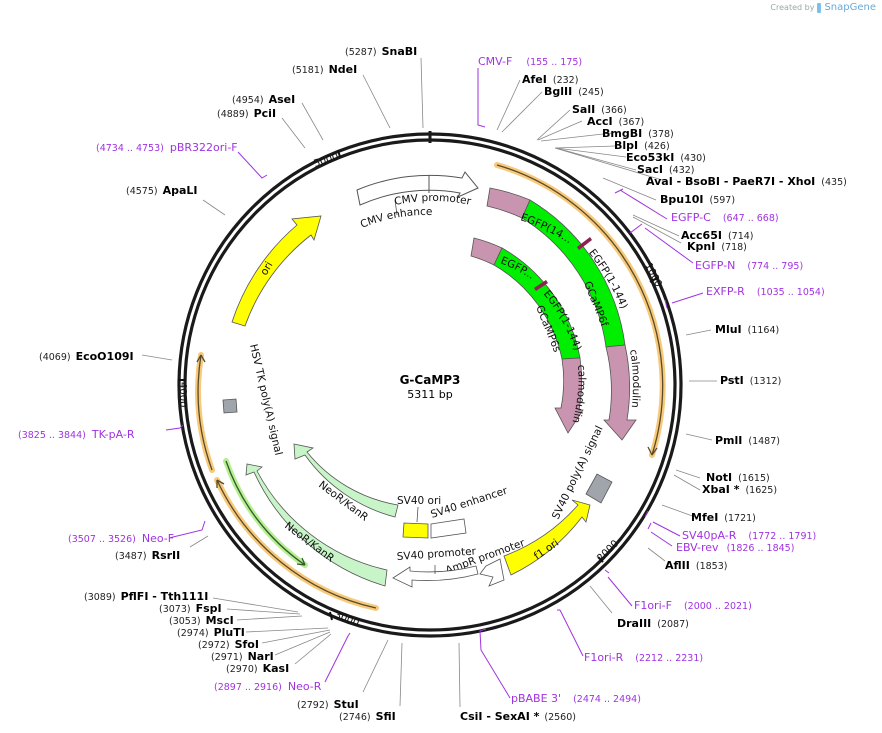 The height and width of the screenshot is (733, 882). What do you see at coordinates (701, 246) in the screenshot?
I see `enzyme-kpni: KpnI` at bounding box center [701, 246].